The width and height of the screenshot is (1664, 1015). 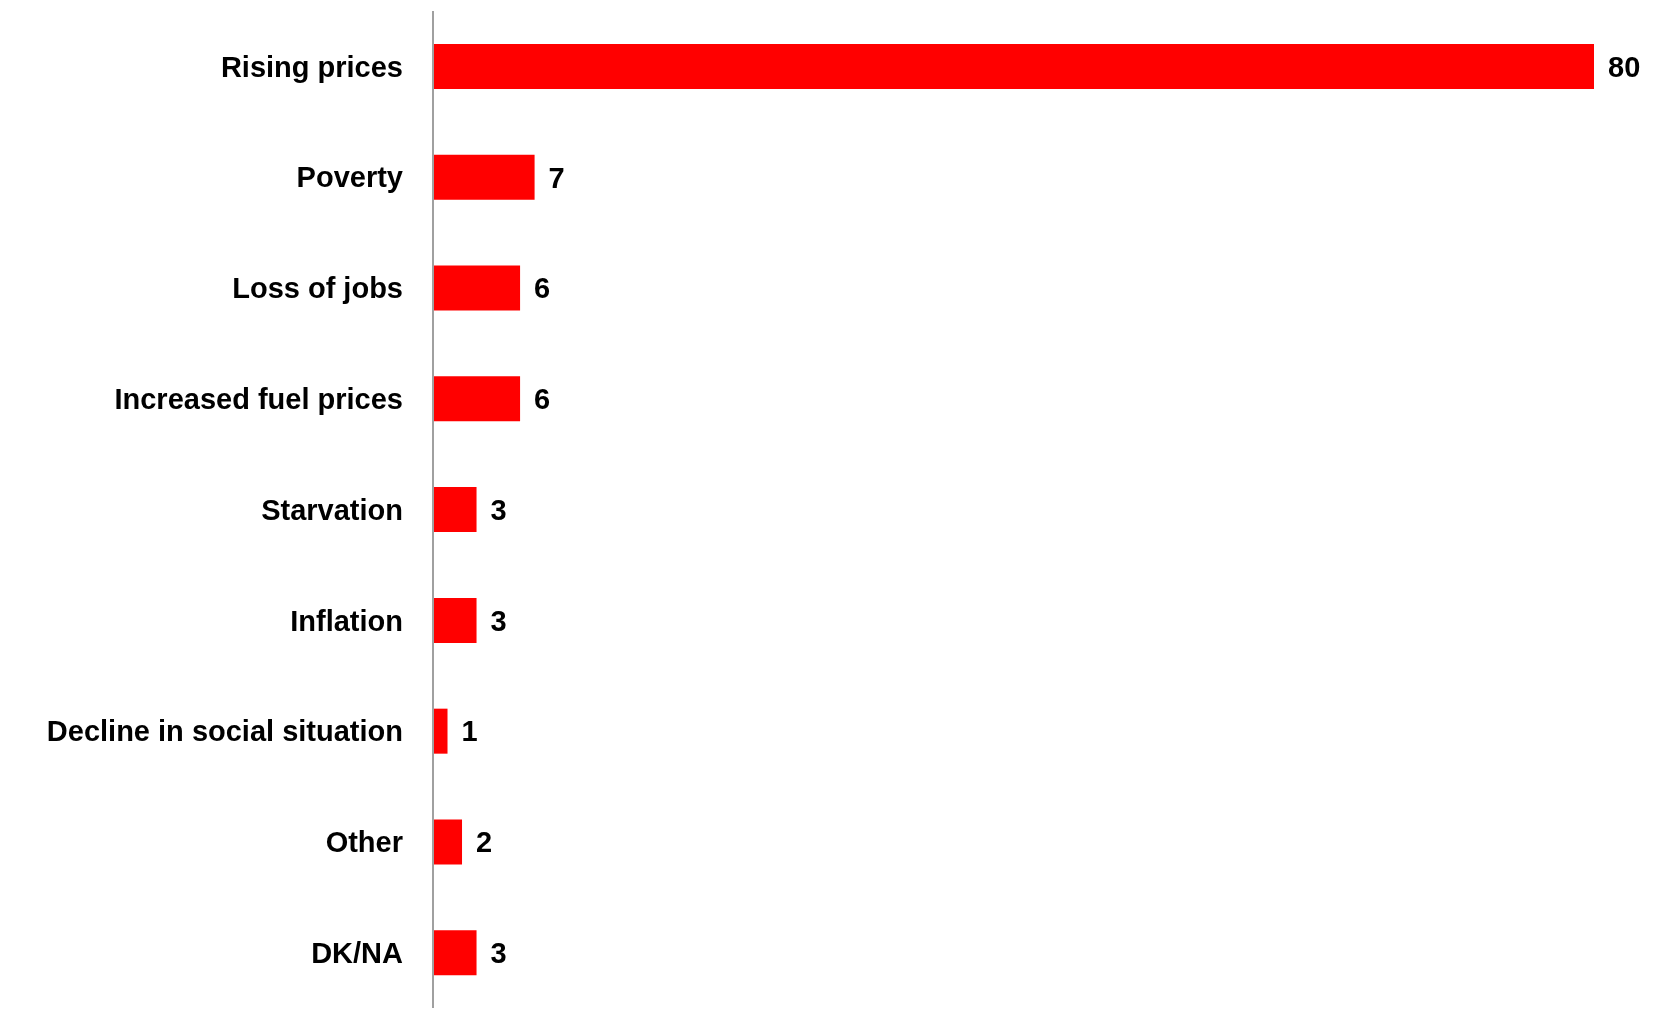 What do you see at coordinates (311, 66) in the screenshot?
I see `y-tick-label: Rising prices` at bounding box center [311, 66].